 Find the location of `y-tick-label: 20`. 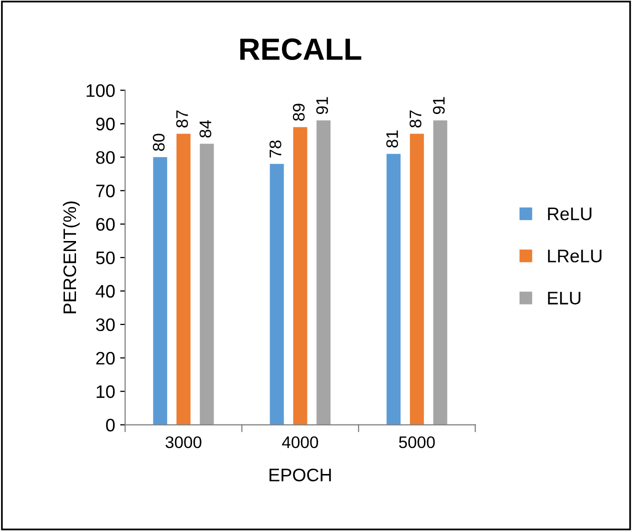

y-tick-label: 20 is located at coordinates (105, 358).